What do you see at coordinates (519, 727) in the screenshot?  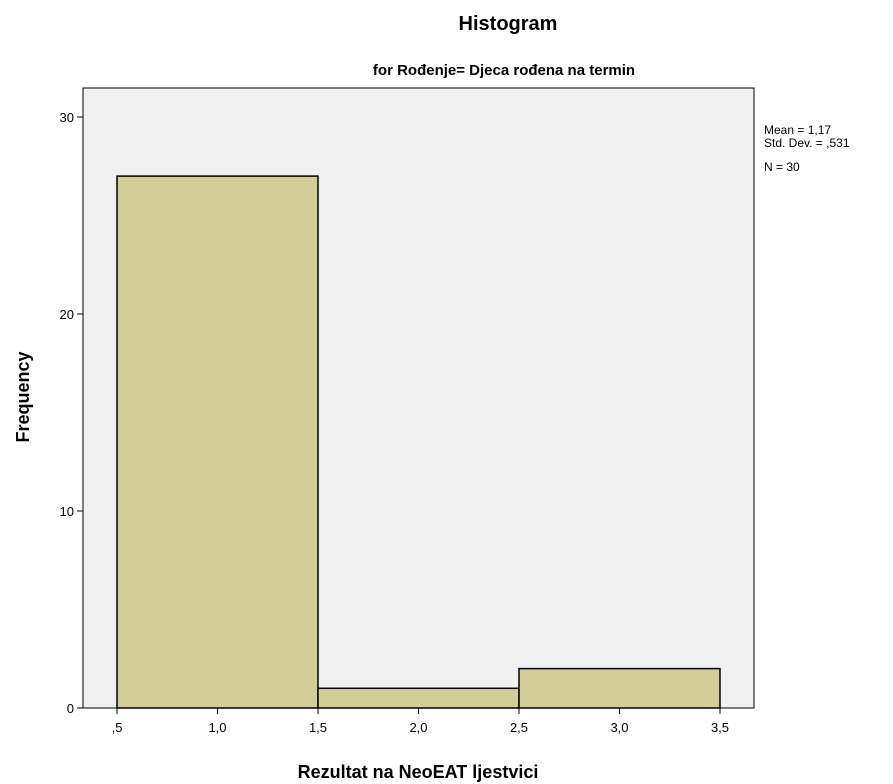 I see `x-tick-label: 2,5` at bounding box center [519, 727].